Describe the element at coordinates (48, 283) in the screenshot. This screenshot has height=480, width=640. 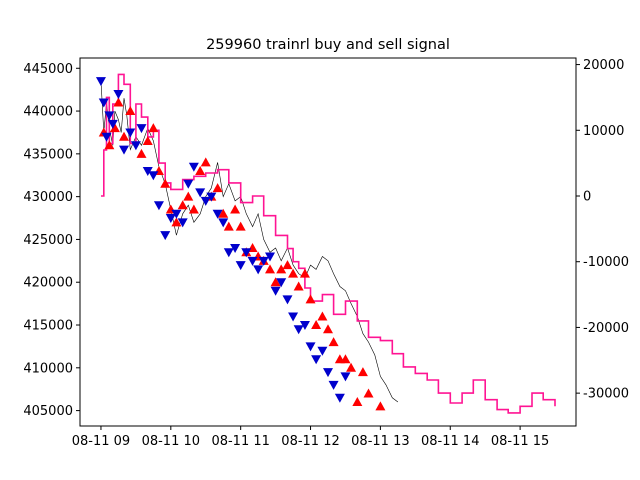
I see `y-tick-label: 420000` at that location.